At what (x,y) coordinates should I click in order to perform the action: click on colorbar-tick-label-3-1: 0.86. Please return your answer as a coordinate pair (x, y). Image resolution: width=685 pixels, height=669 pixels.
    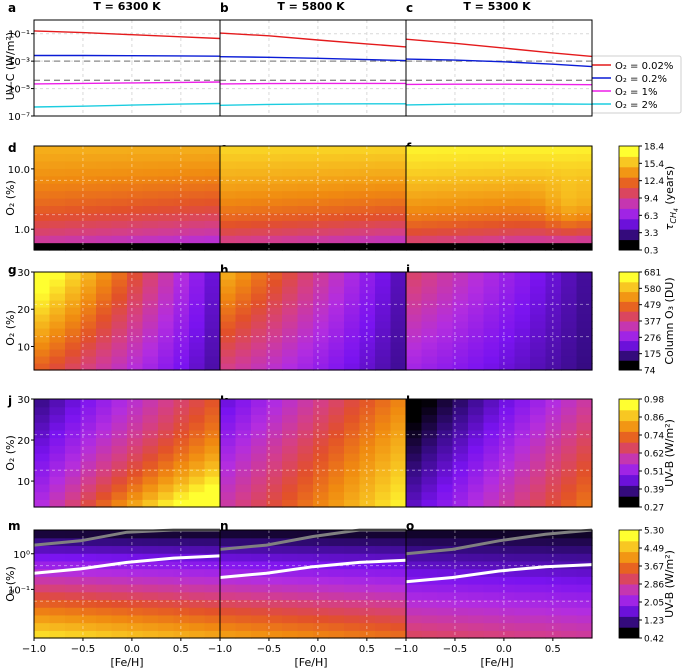
    Looking at the image, I should click on (654, 419).